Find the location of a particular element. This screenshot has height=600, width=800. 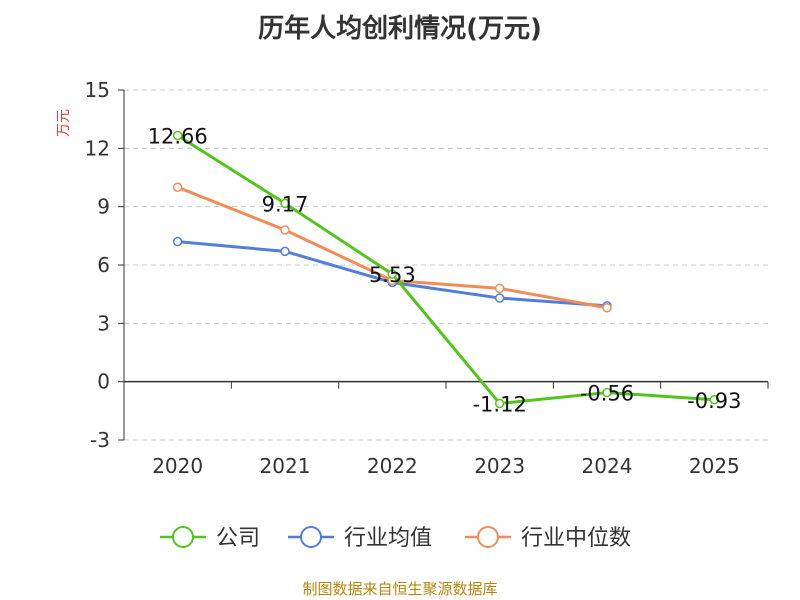

y-axis-label: 万元 is located at coordinates (64, 123).